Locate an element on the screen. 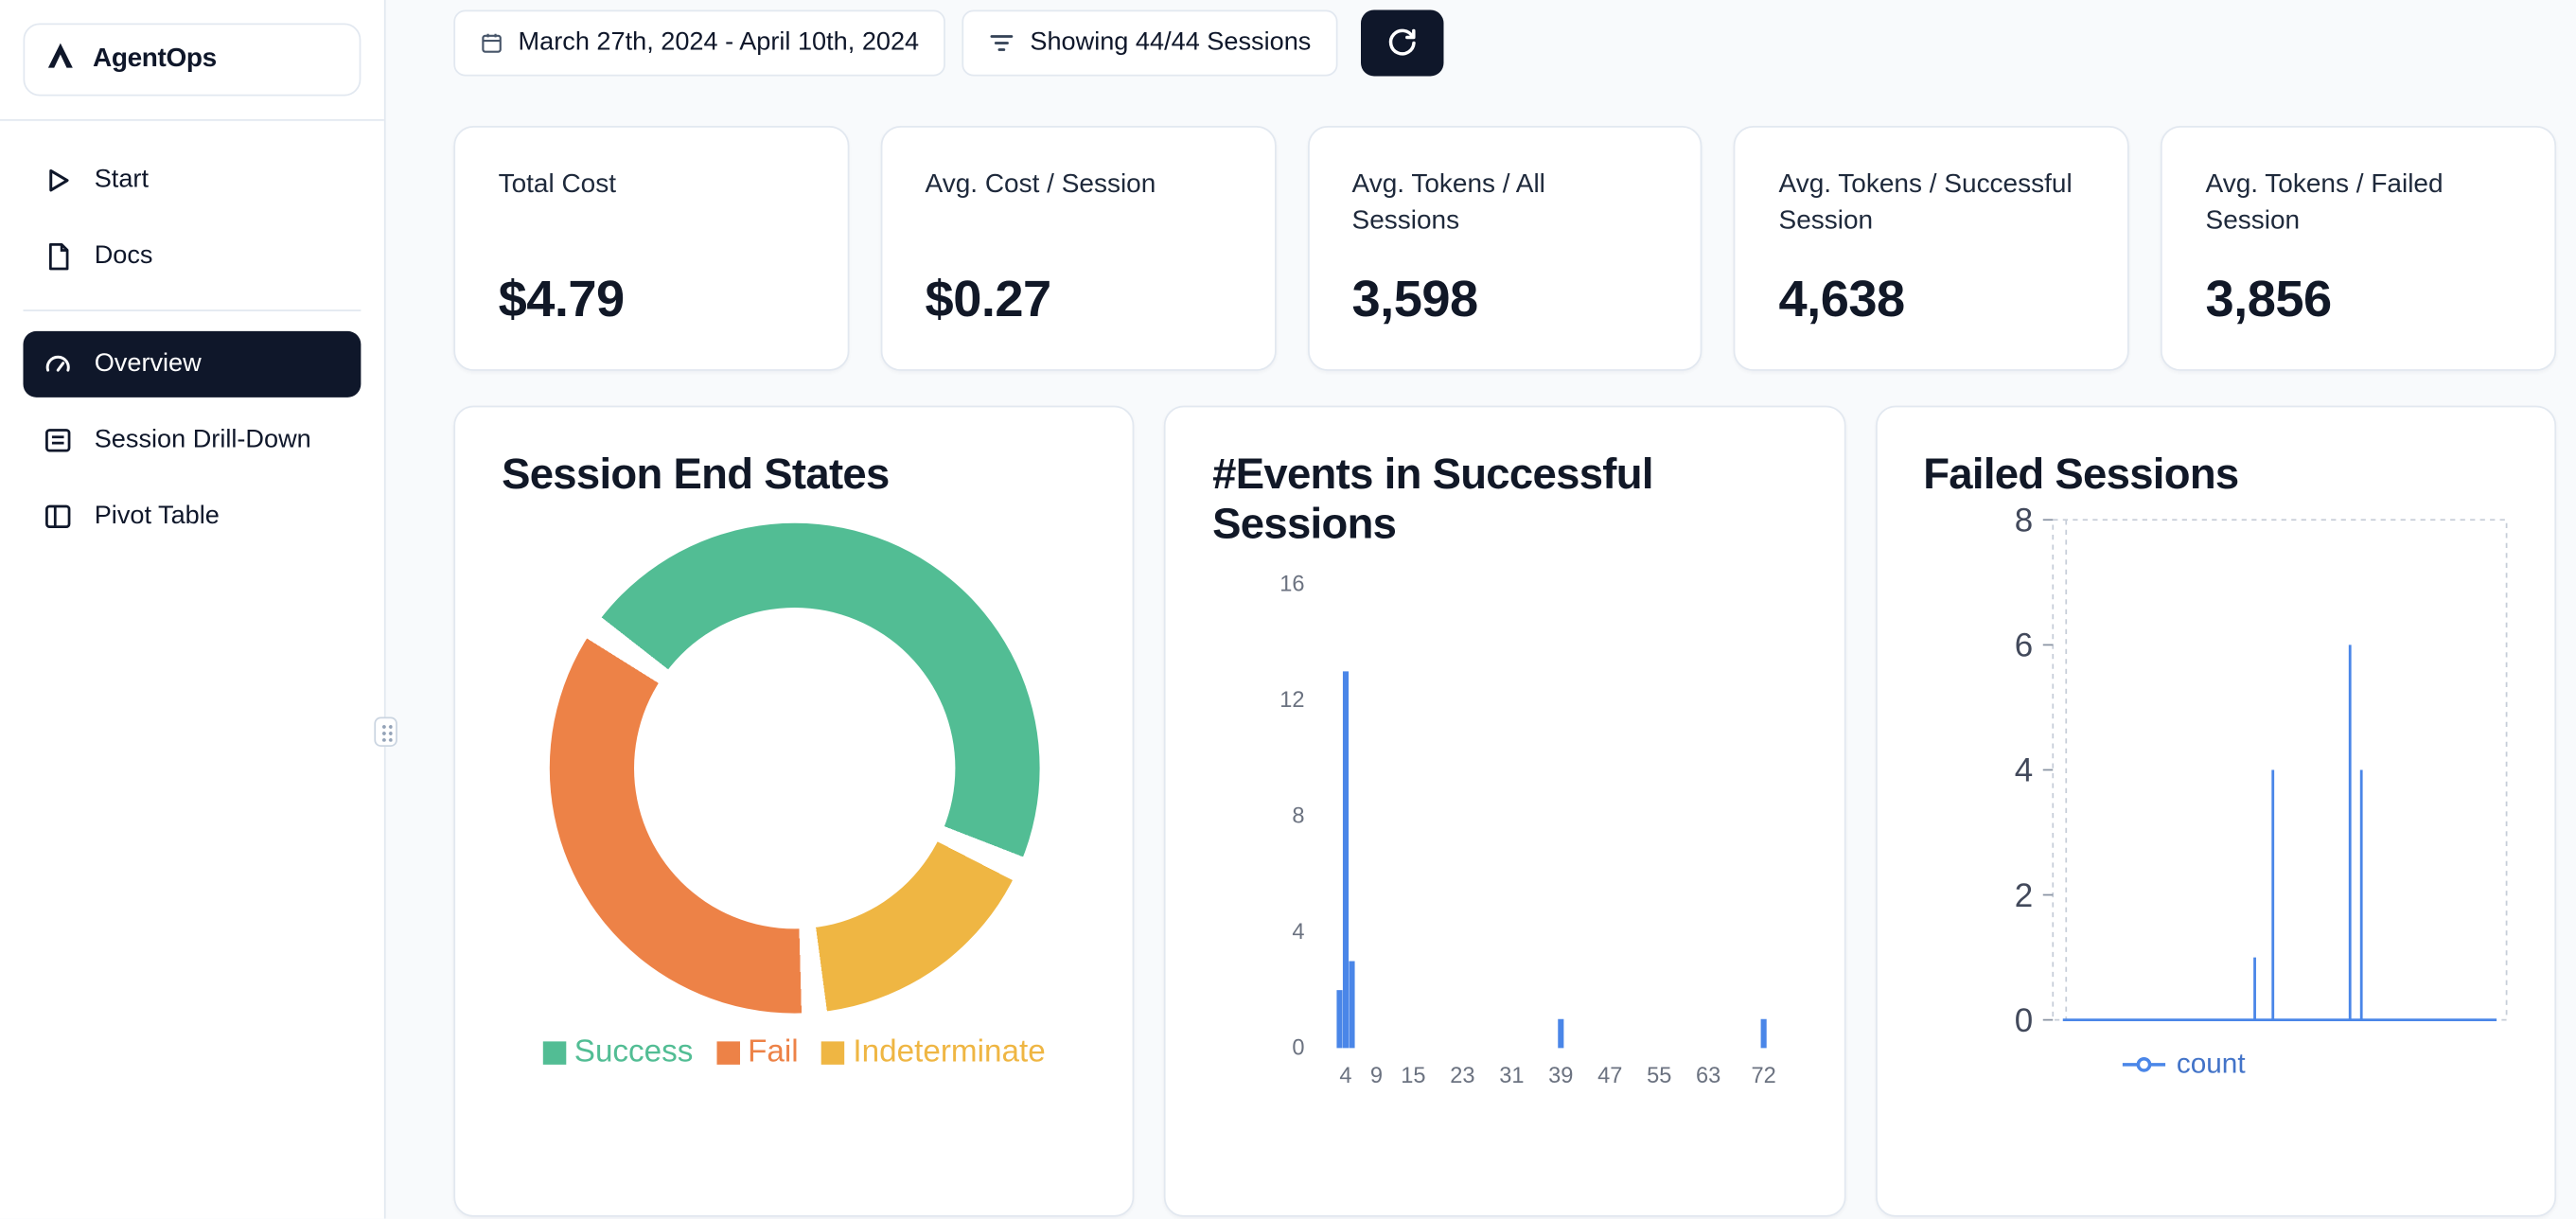 Image resolution: width=2576 pixels, height=1219 pixels. svg-text: 6 is located at coordinates (2023, 645).